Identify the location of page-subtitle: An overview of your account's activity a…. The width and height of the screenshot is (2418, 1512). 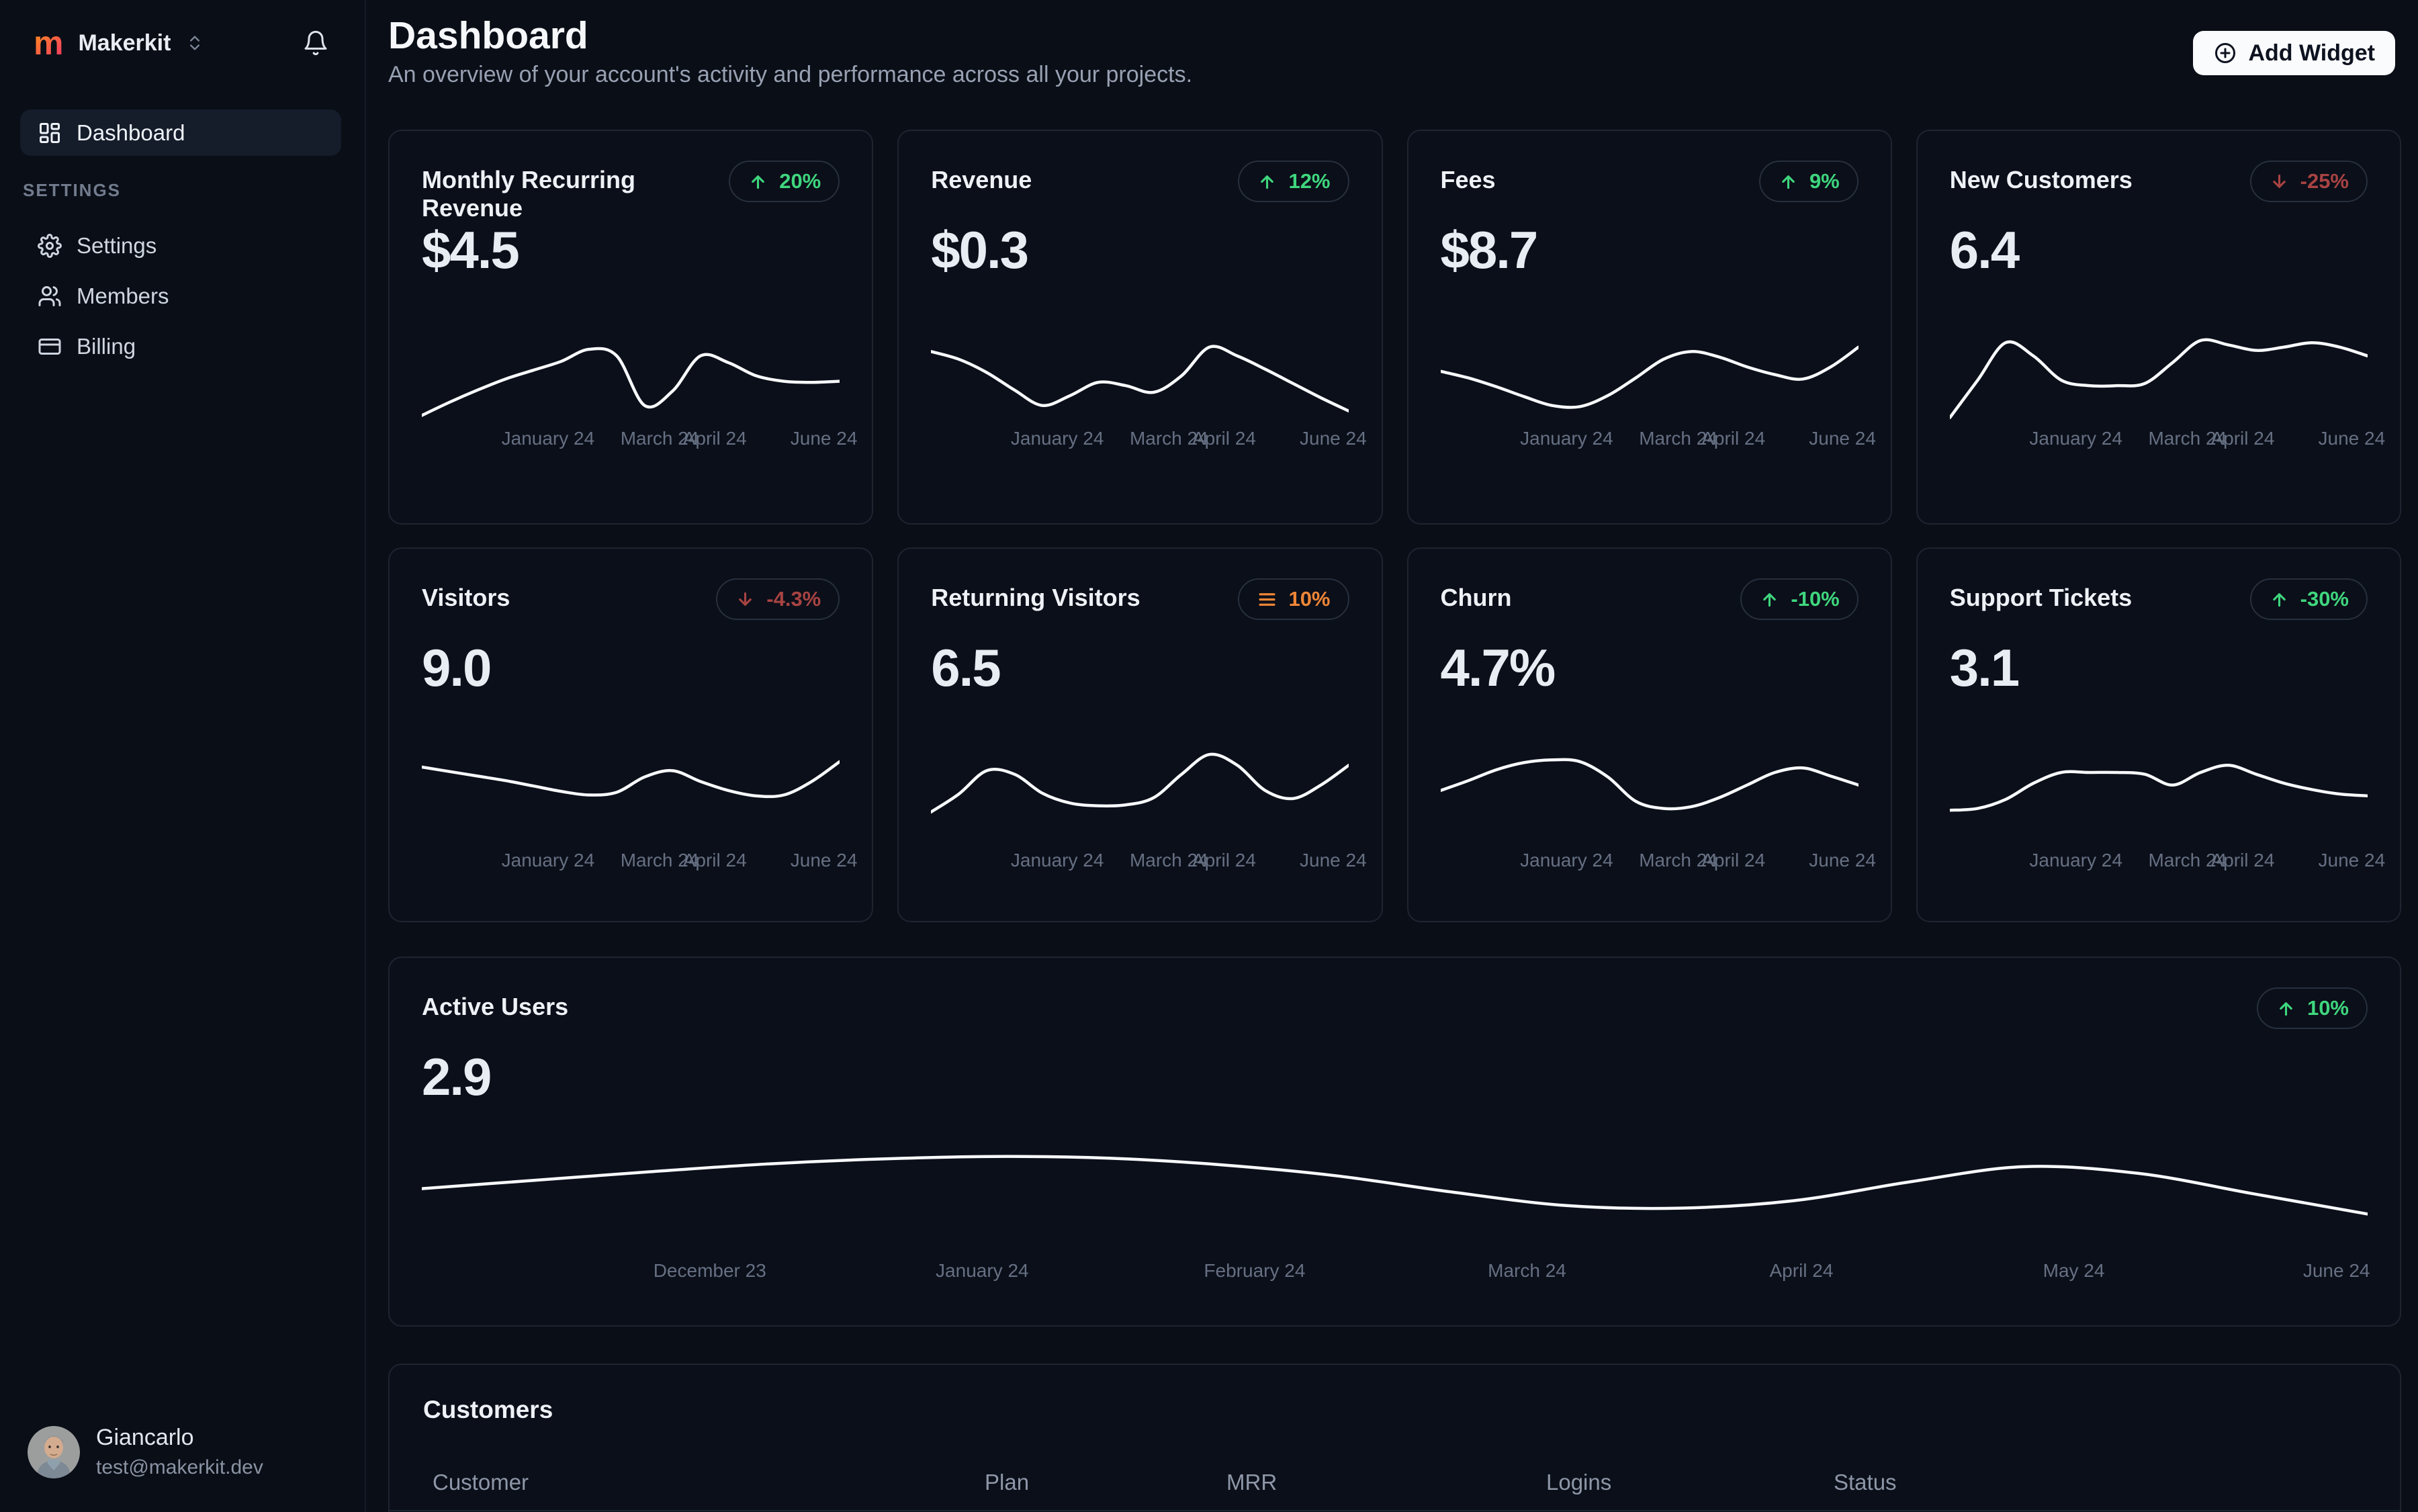
(790, 74).